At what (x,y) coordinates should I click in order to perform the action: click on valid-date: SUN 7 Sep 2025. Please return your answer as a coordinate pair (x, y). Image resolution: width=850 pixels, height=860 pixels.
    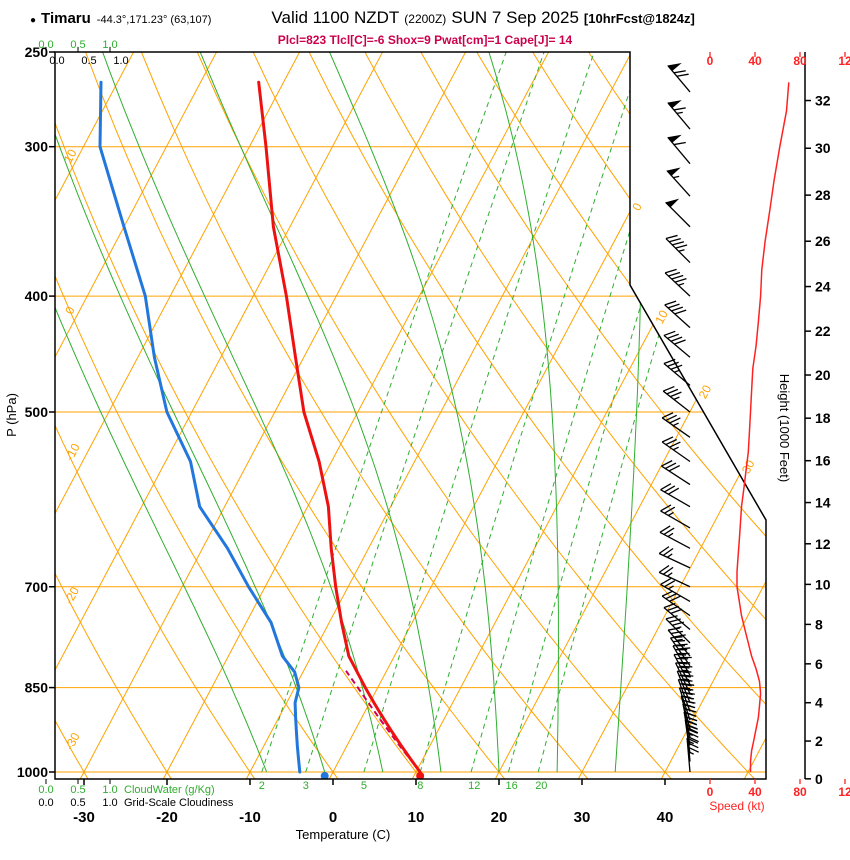
    Looking at the image, I should click on (515, 17).